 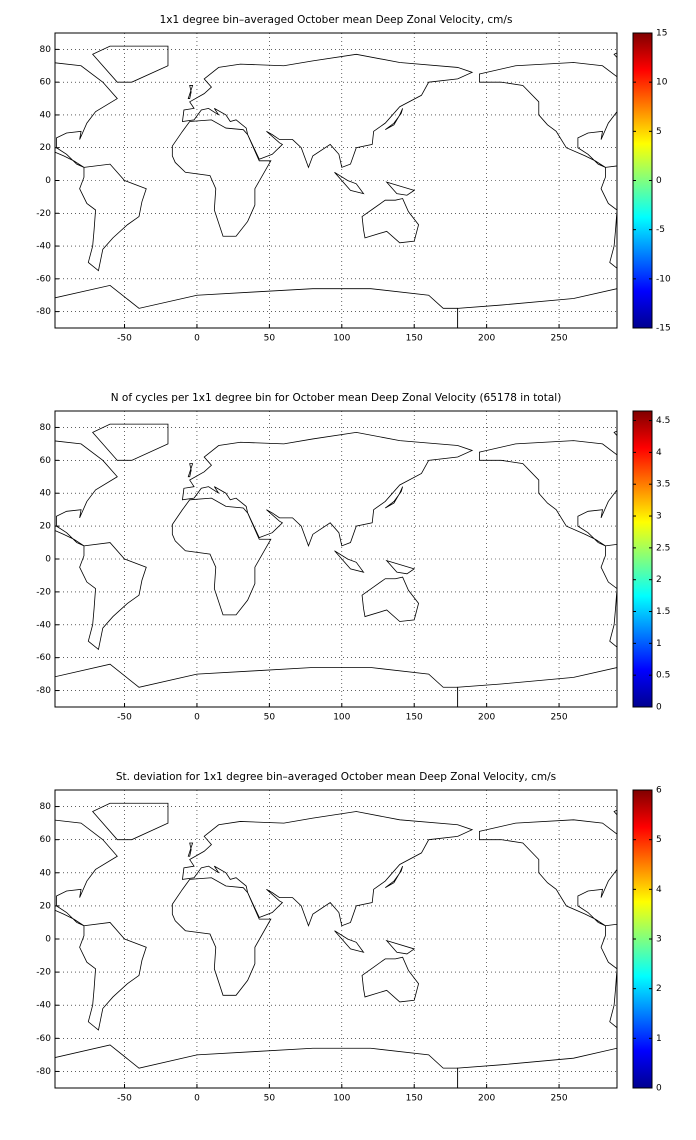 What do you see at coordinates (43, 247) in the screenshot?
I see `y-tick-label: -40` at bounding box center [43, 247].